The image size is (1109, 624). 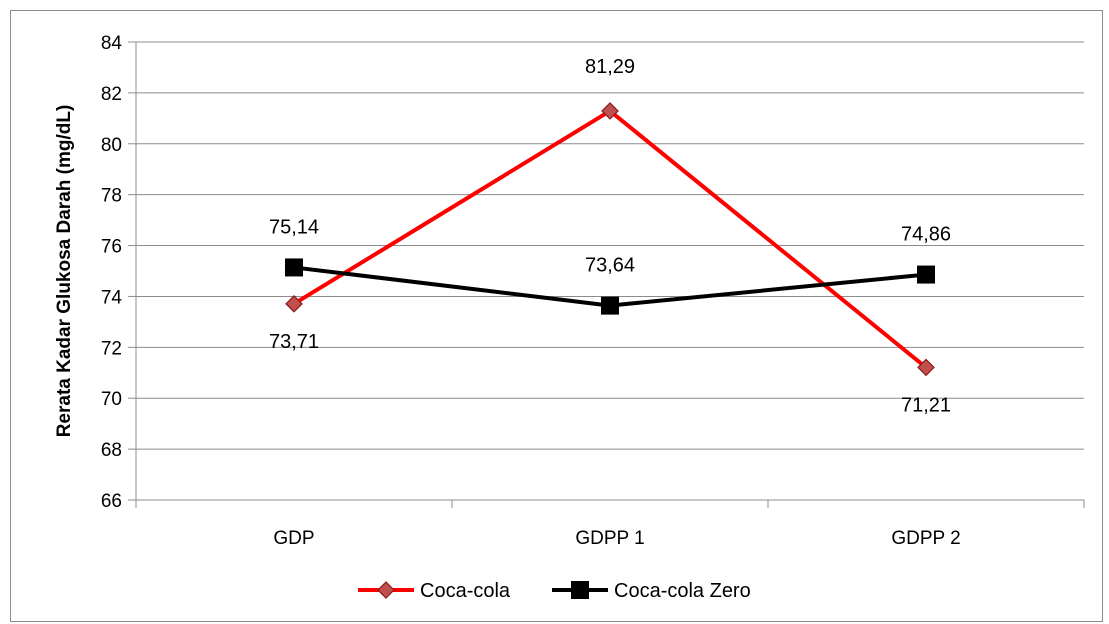 I want to click on legend-label: Coca-cola Zero, so click(x=682, y=591).